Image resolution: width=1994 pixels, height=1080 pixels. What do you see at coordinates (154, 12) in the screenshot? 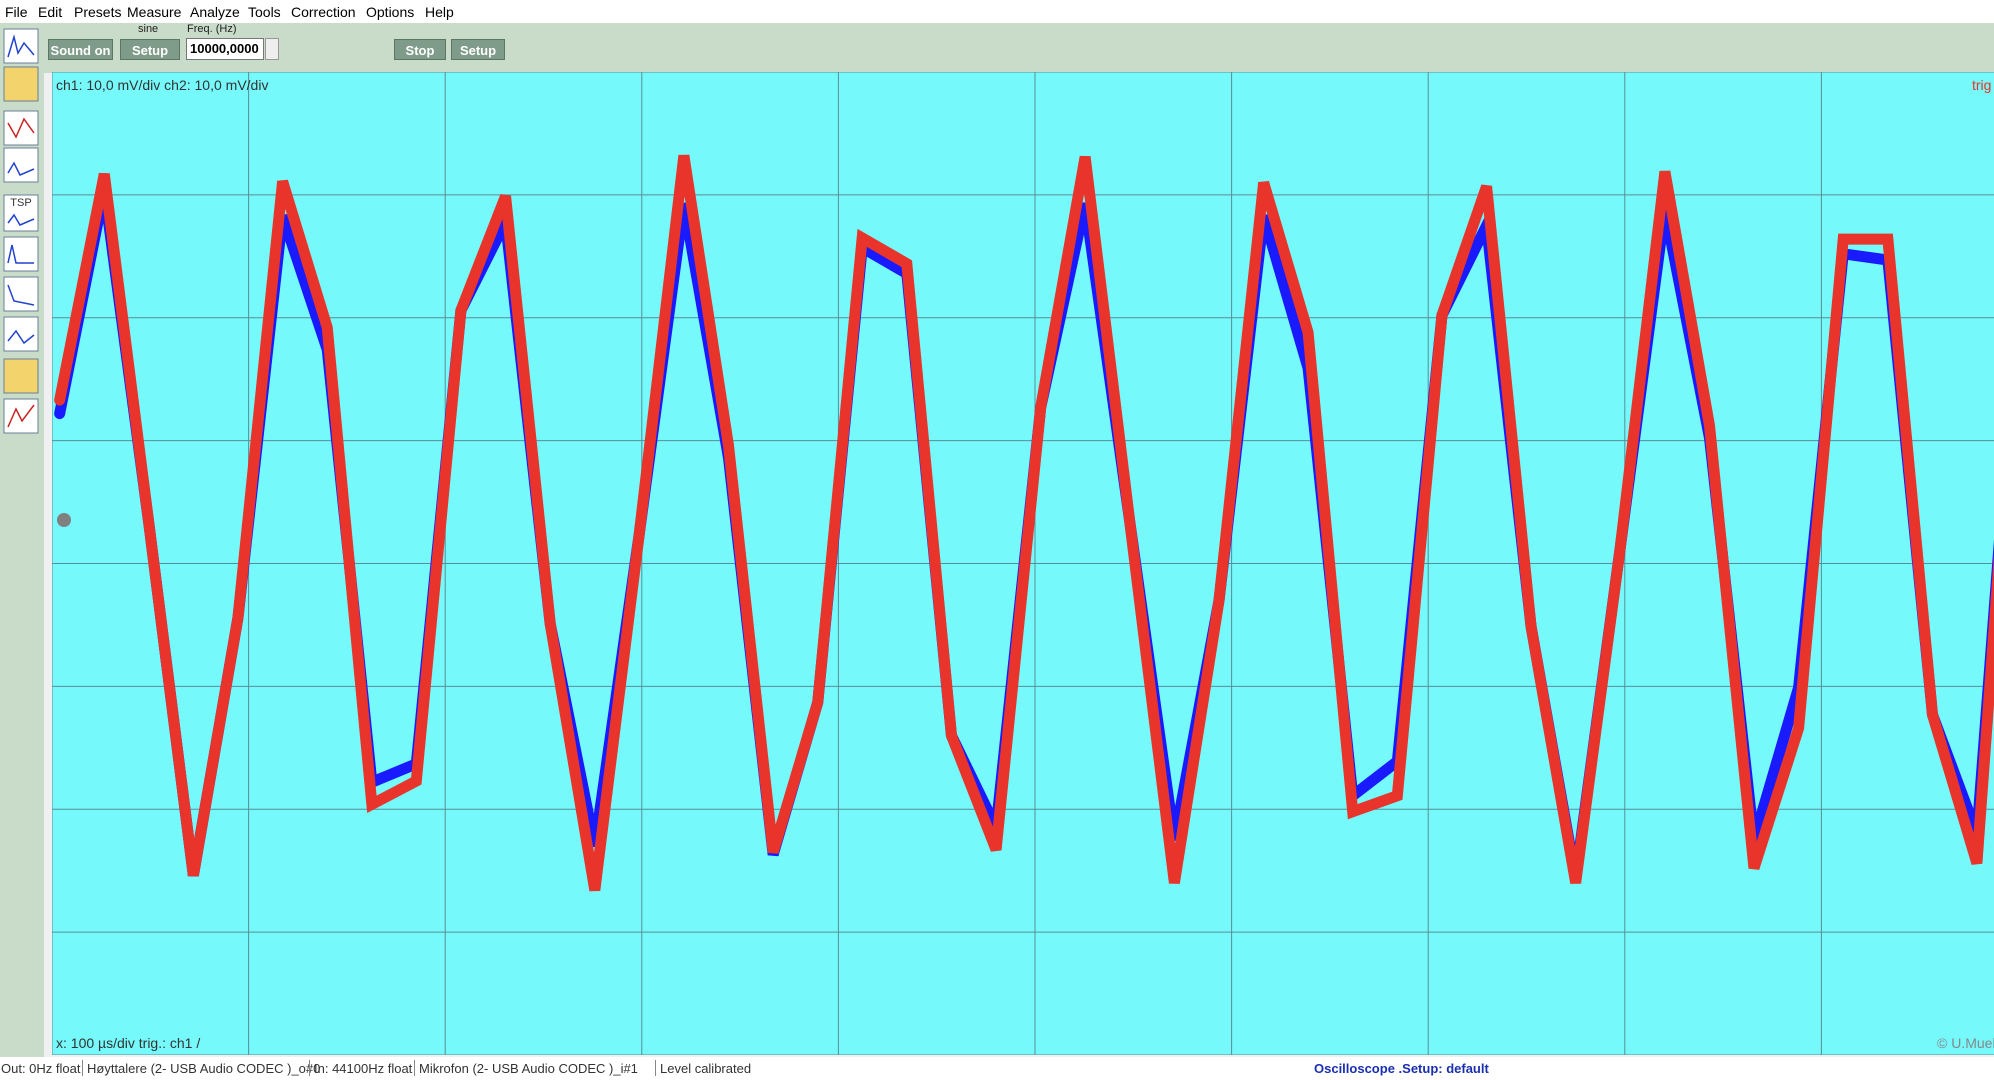
I see `menu-item: Measure` at bounding box center [154, 12].